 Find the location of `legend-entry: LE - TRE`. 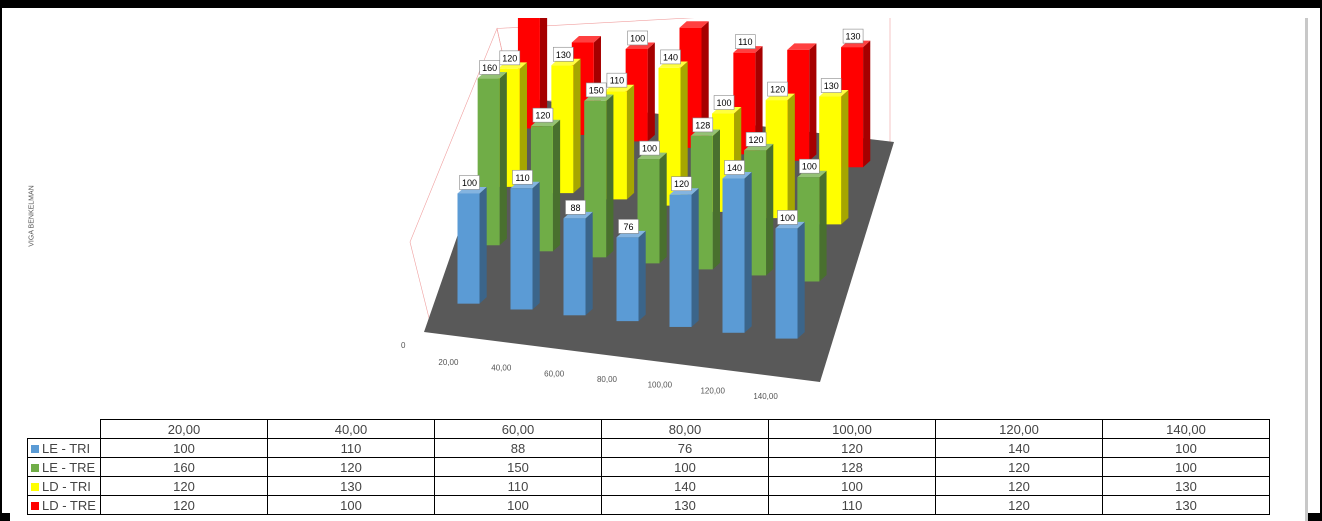

legend-entry: LE - TRE is located at coordinates (64, 467).